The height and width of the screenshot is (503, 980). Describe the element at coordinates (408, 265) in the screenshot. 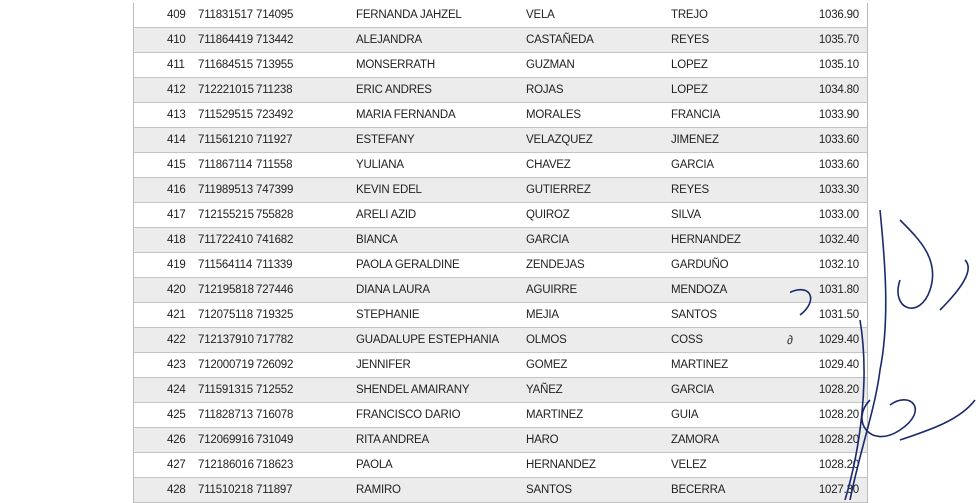

I see `first-name: PAOLA GERALDINE` at that location.